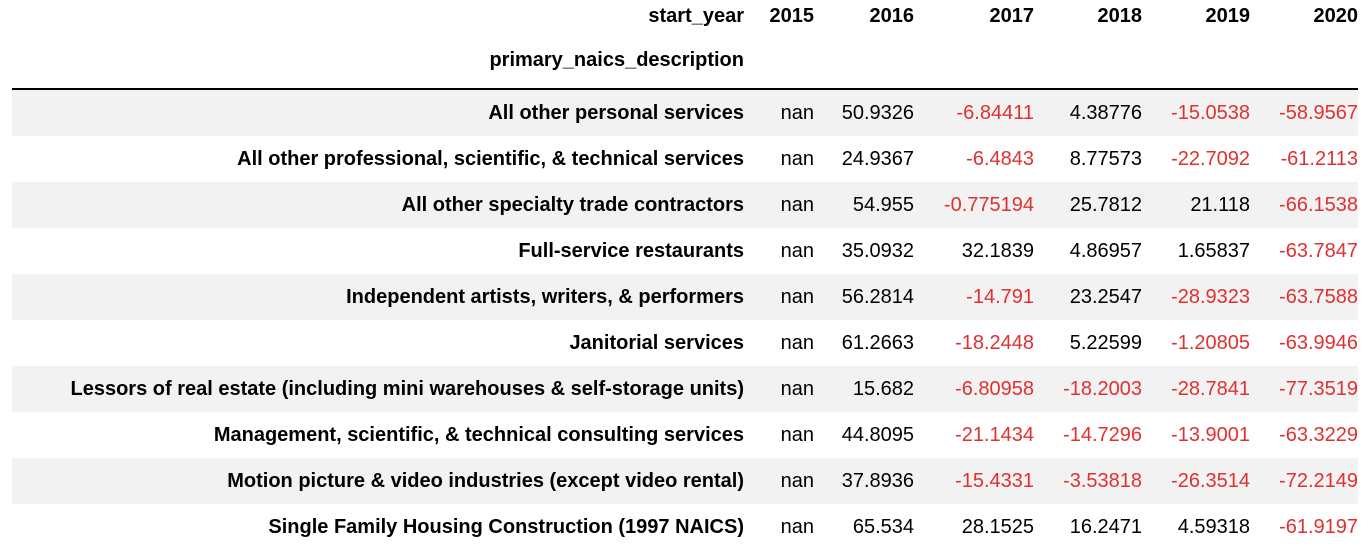 The width and height of the screenshot is (1370, 550). What do you see at coordinates (1228, 16) in the screenshot?
I see `column-header-2019: 2019` at bounding box center [1228, 16].